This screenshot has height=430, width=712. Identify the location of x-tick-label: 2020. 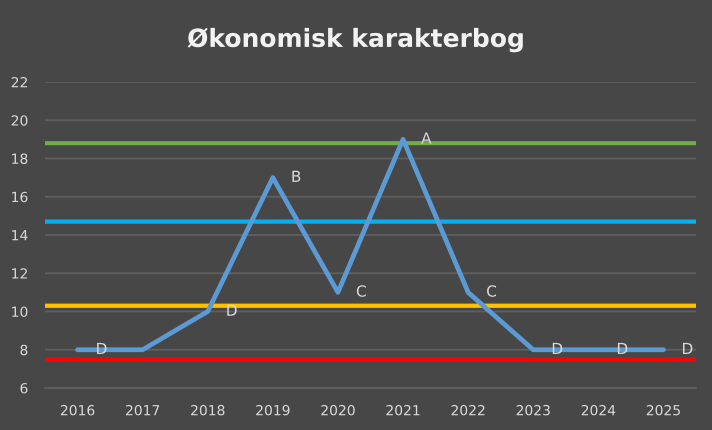
(338, 410).